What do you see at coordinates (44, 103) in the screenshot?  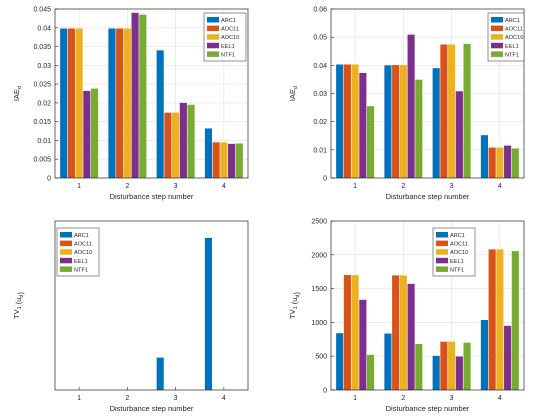 I see `y-tick-label: 0.02` at bounding box center [44, 103].